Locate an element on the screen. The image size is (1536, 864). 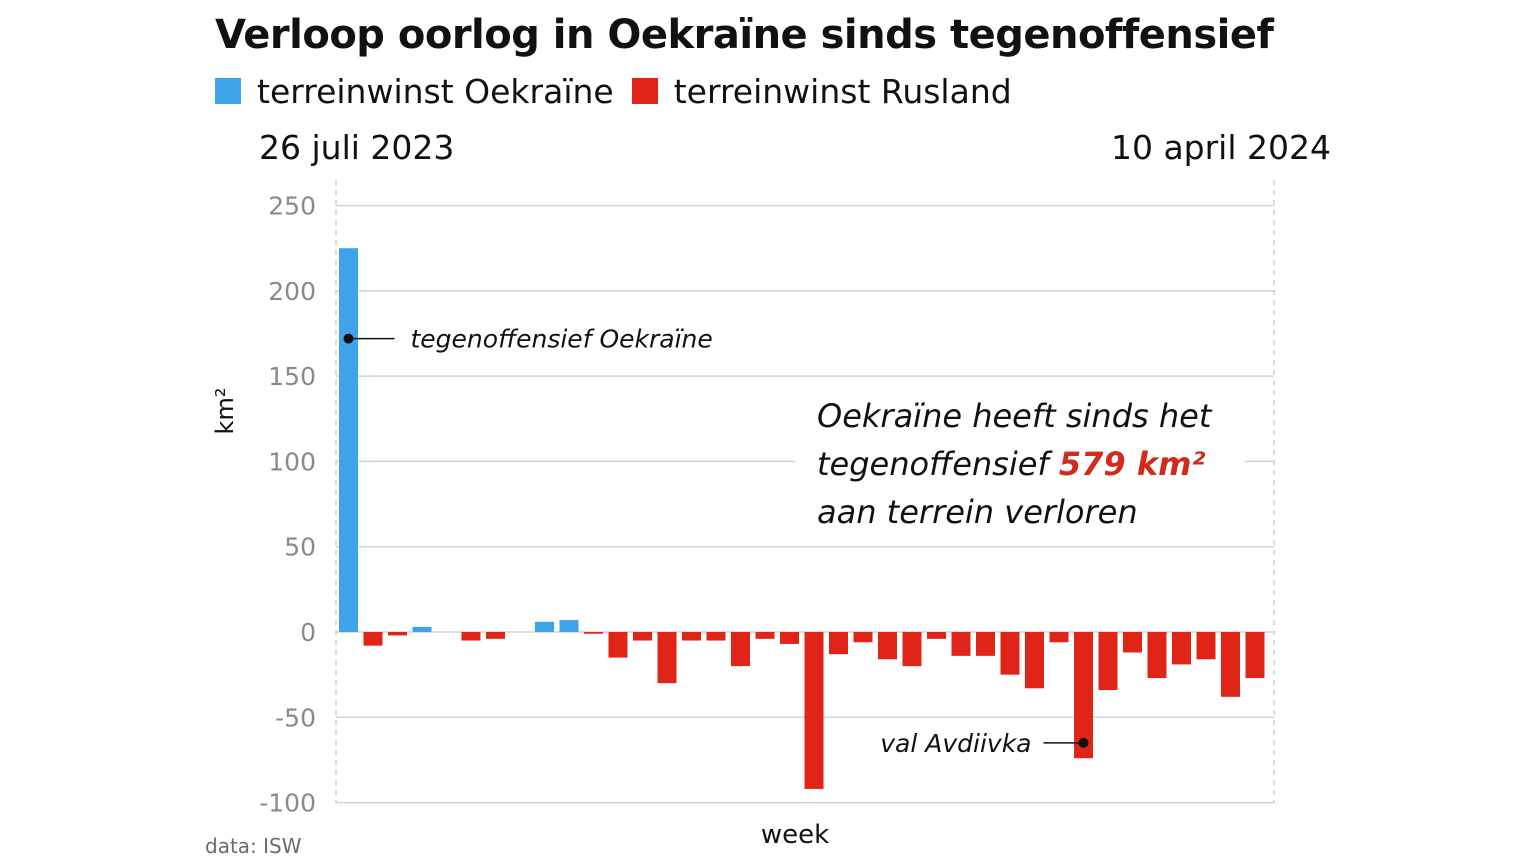
callout-line-1: Oekraïne heeft sinds het is located at coordinates (1015, 416).